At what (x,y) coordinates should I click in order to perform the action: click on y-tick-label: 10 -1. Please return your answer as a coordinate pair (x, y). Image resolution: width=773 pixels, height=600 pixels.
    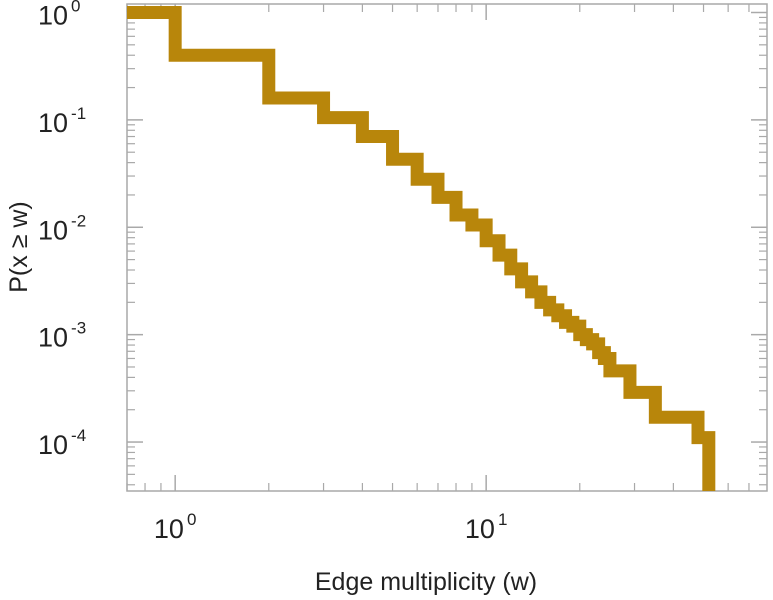
    Looking at the image, I should click on (62, 121).